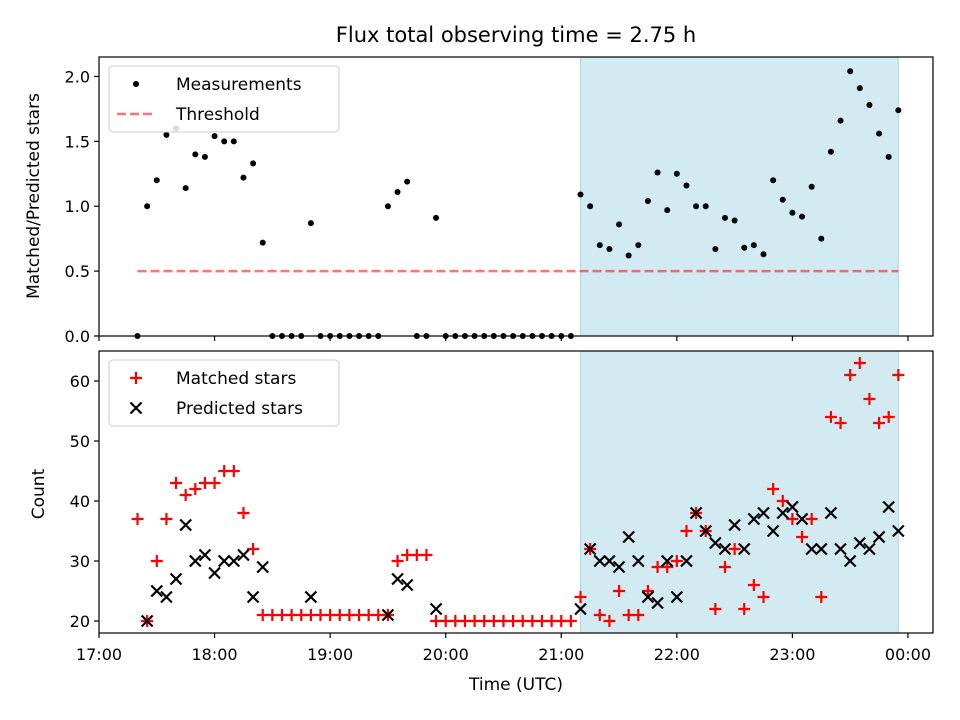  Describe the element at coordinates (77, 141) in the screenshot. I see `y-tick-label: 1.5` at that location.